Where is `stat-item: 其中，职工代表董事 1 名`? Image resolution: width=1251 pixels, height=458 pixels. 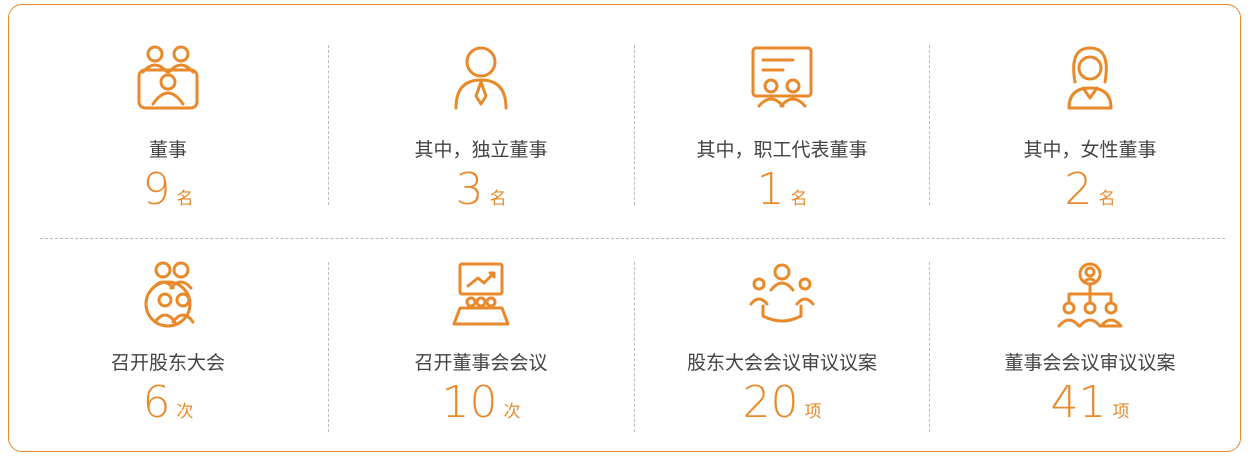
stat-item: 其中，职工代表董事 1 名 is located at coordinates (782, 179).